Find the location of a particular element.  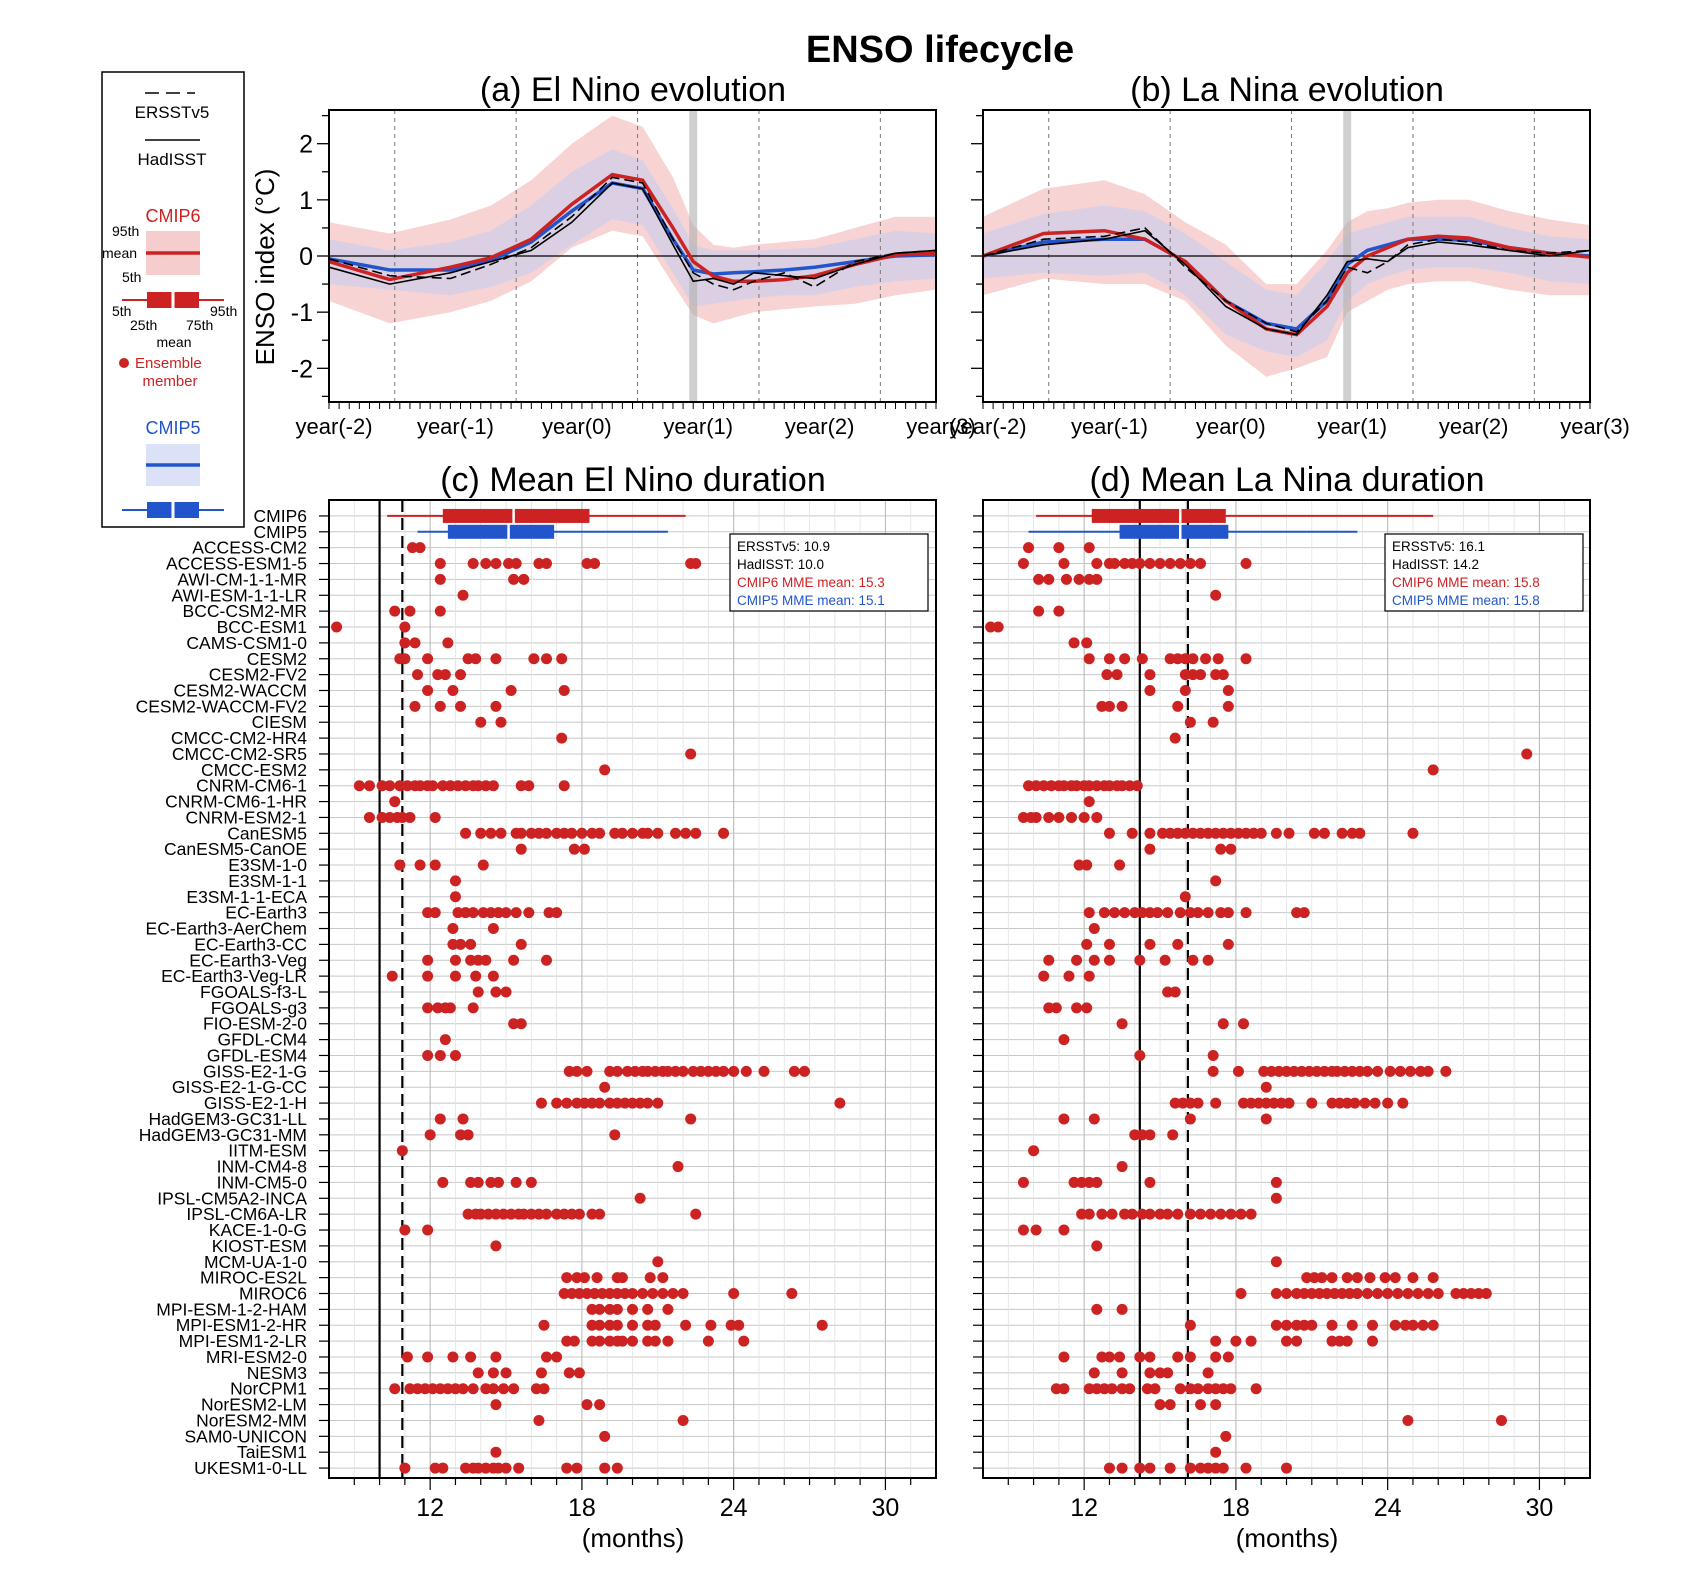

legend-p5: 5th is located at coordinates (131, 277).